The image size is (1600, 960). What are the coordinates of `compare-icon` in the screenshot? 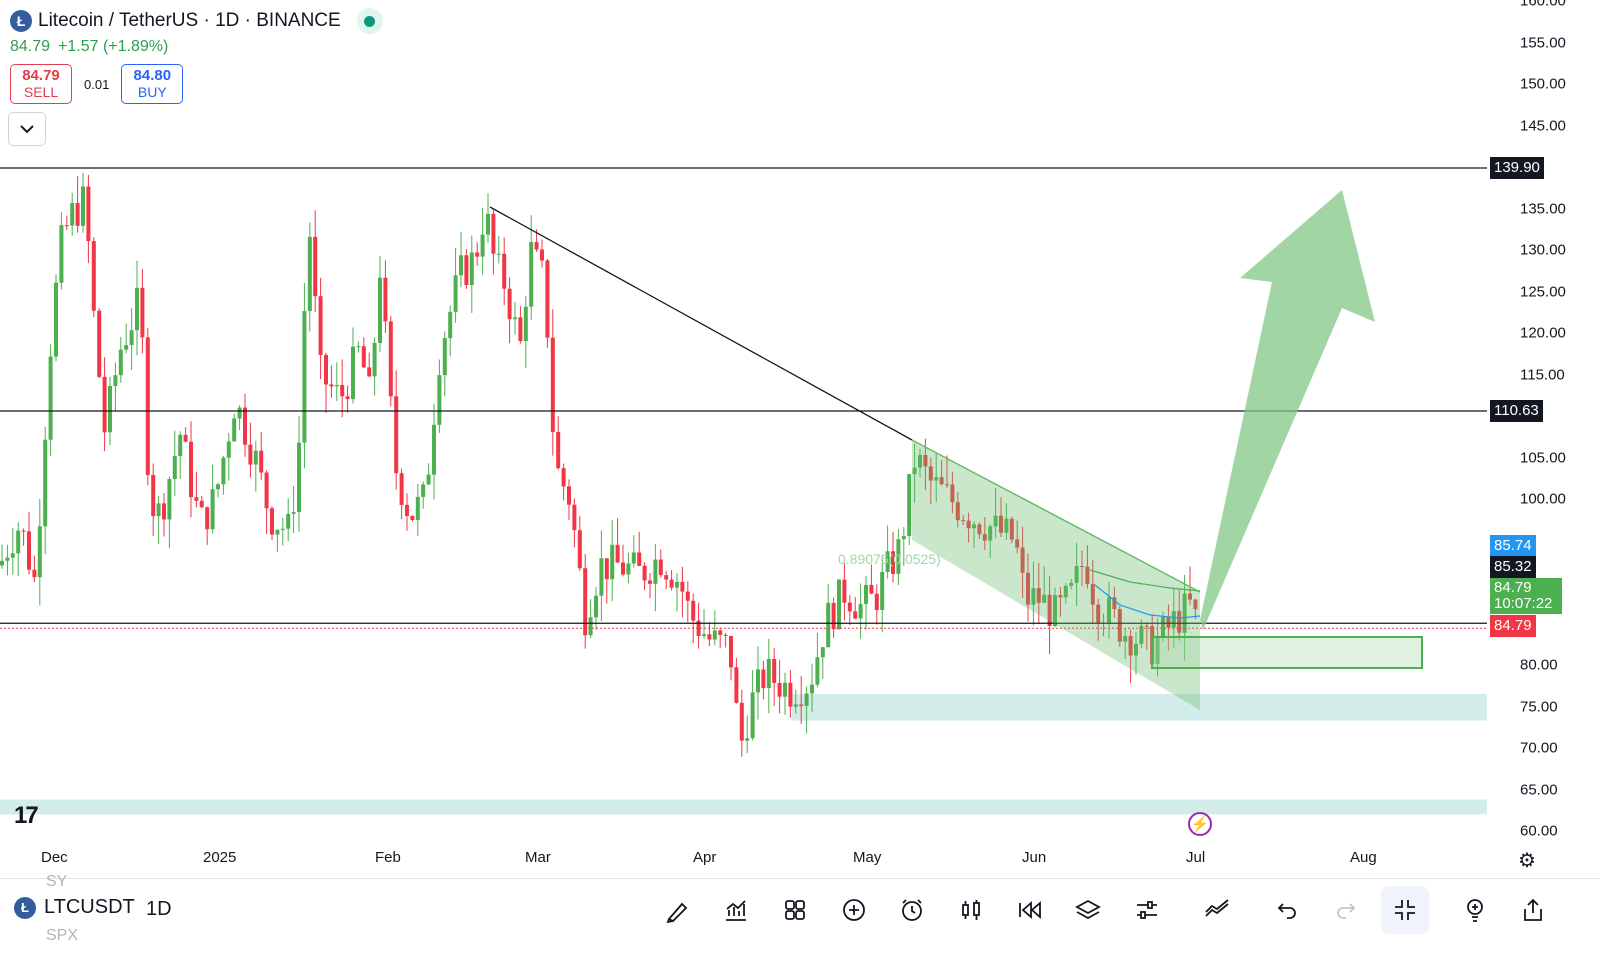 It's located at (1217, 910).